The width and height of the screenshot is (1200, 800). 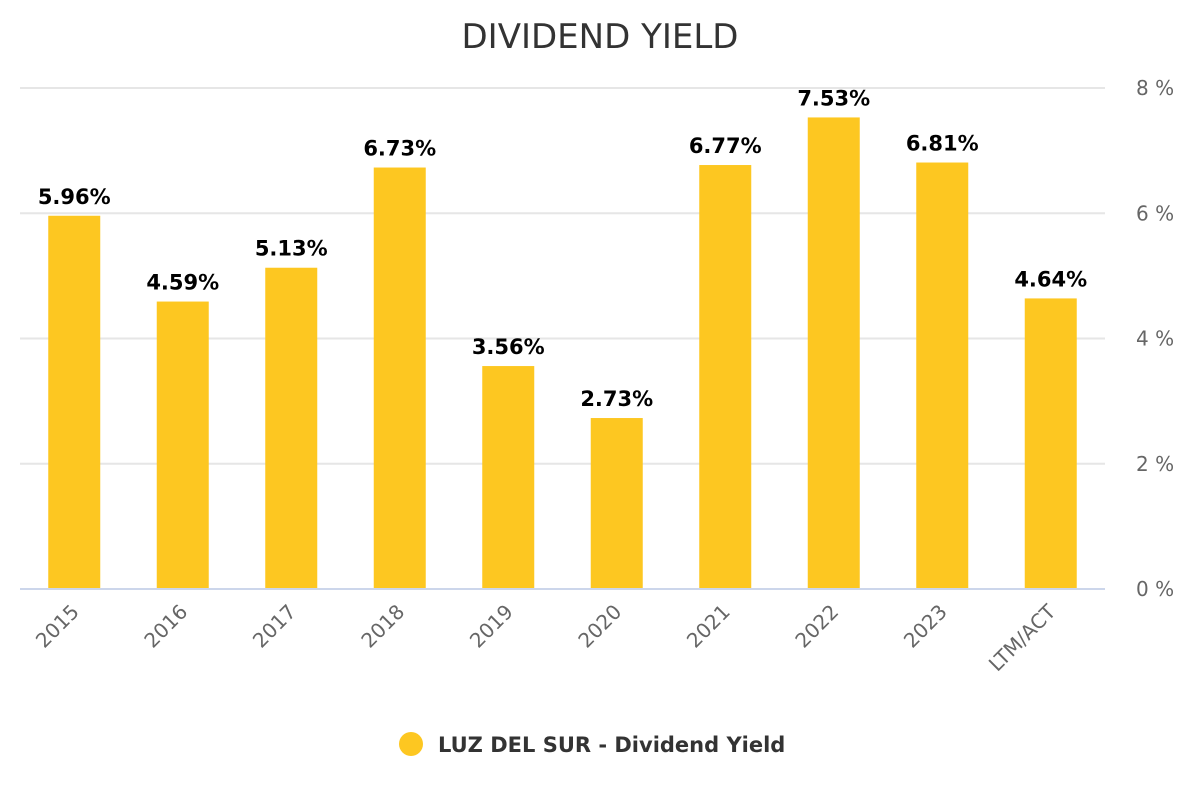 What do you see at coordinates (165, 626) in the screenshot?
I see `x-tick-label: 2016` at bounding box center [165, 626].